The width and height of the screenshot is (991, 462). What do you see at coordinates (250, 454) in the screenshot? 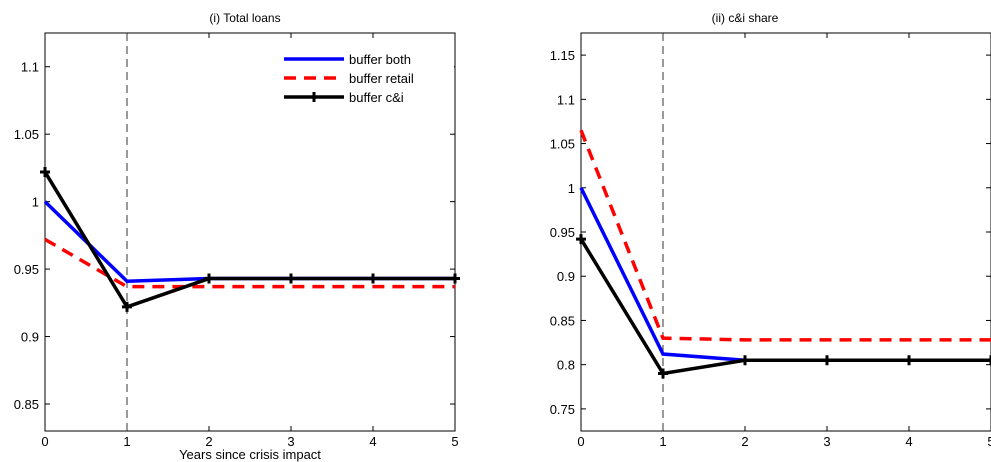
I see `x-axis-label: Years since crisis impact` at bounding box center [250, 454].